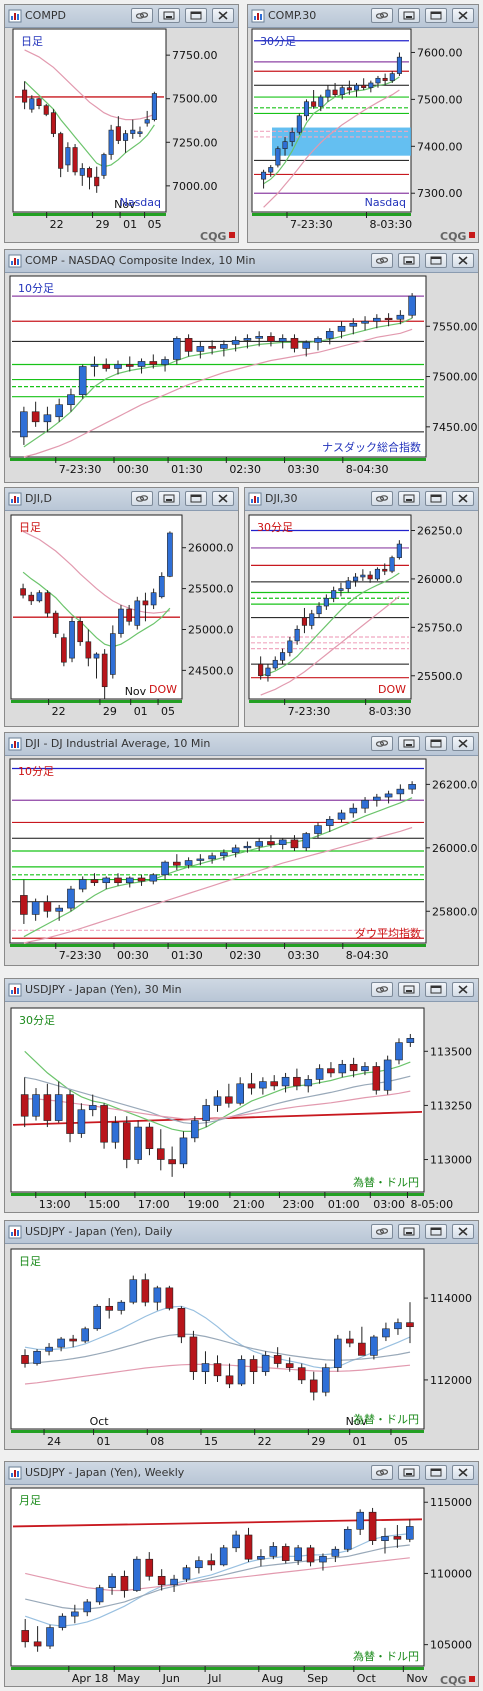  Describe the element at coordinates (440, 146) in the screenshot. I see `y-tick-label: 7400.00` at that location.